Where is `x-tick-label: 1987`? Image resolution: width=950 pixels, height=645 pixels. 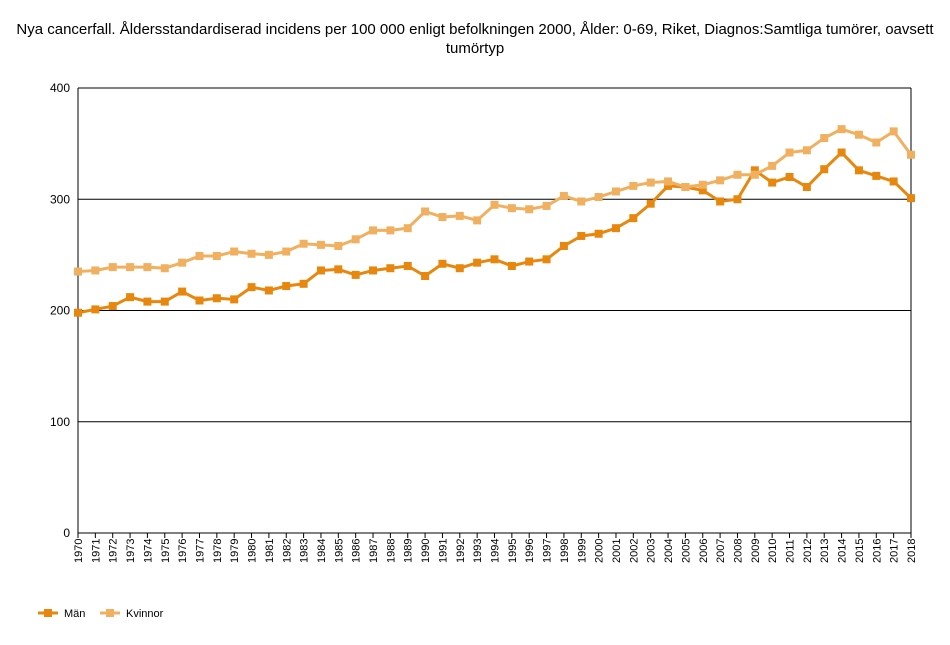
x-tick-label: 1987 is located at coordinates (374, 551).